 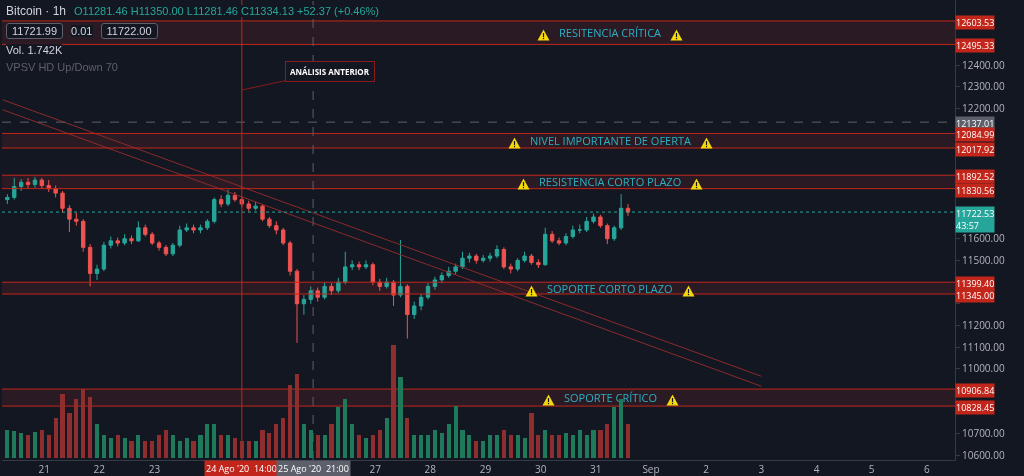 I want to click on x-tick-label: 4, so click(x=816, y=469).